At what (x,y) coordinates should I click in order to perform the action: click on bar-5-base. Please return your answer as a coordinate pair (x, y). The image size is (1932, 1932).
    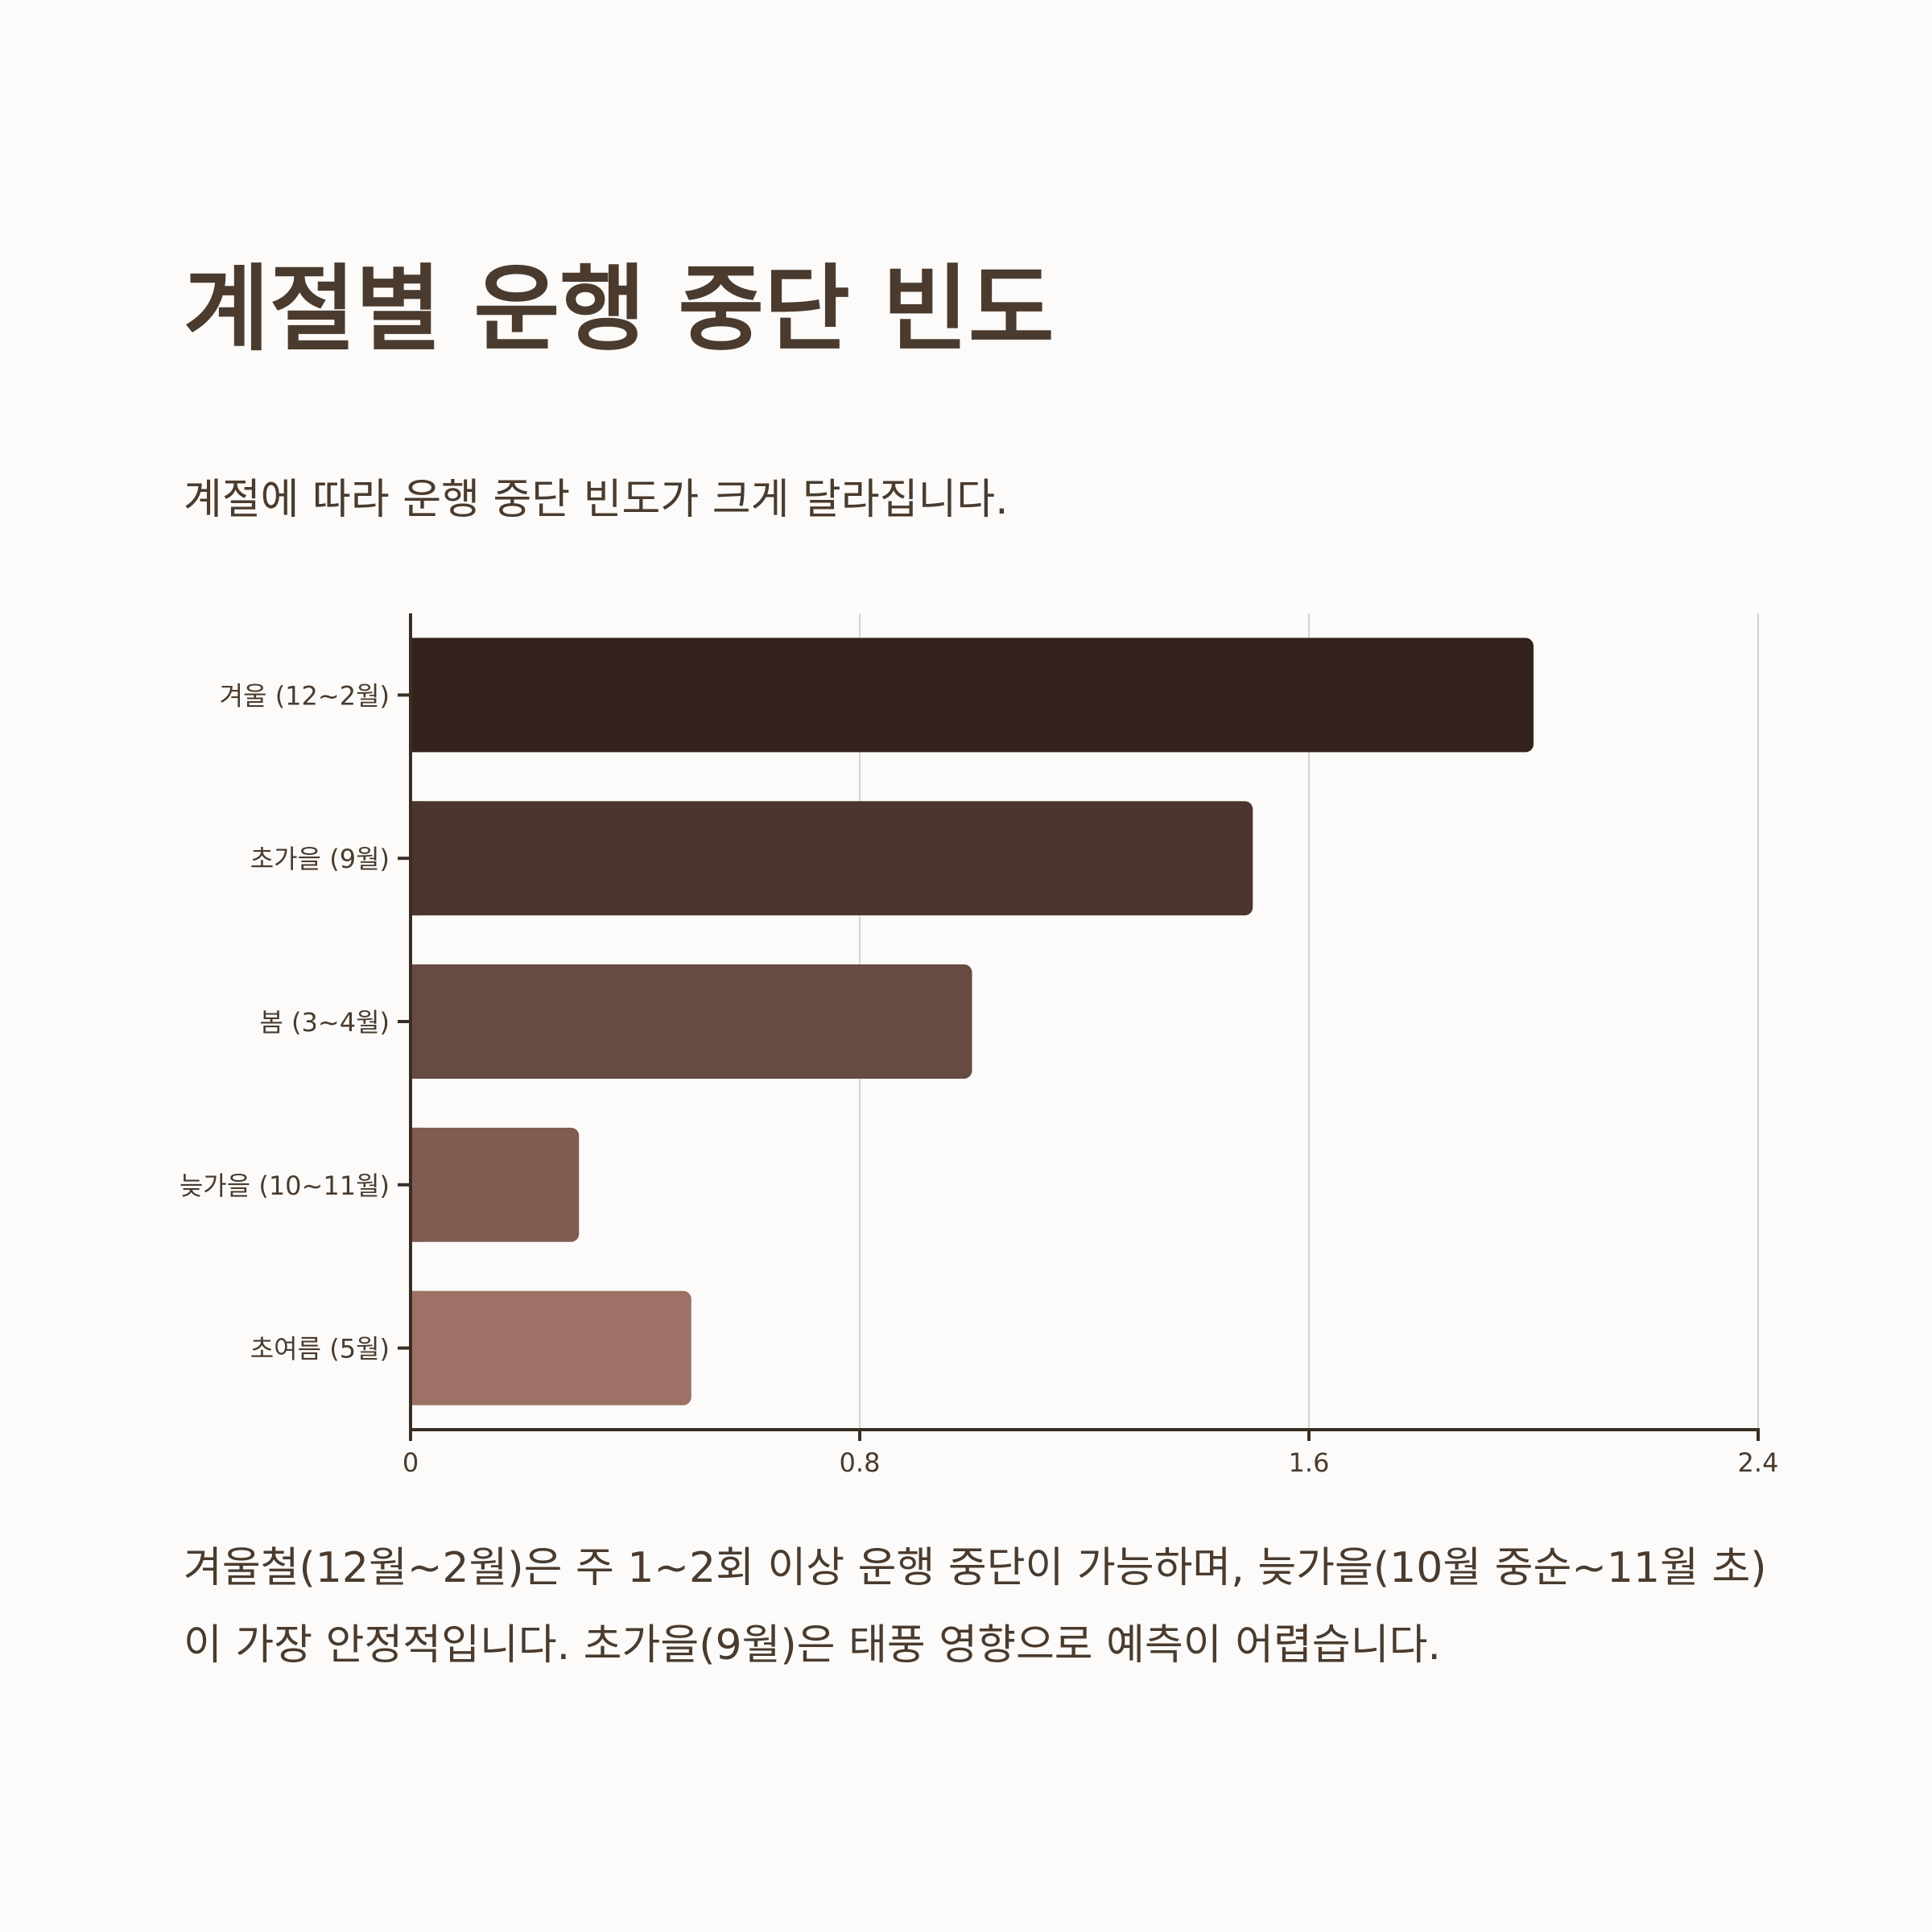
    Looking at the image, I should click on (415, 1348).